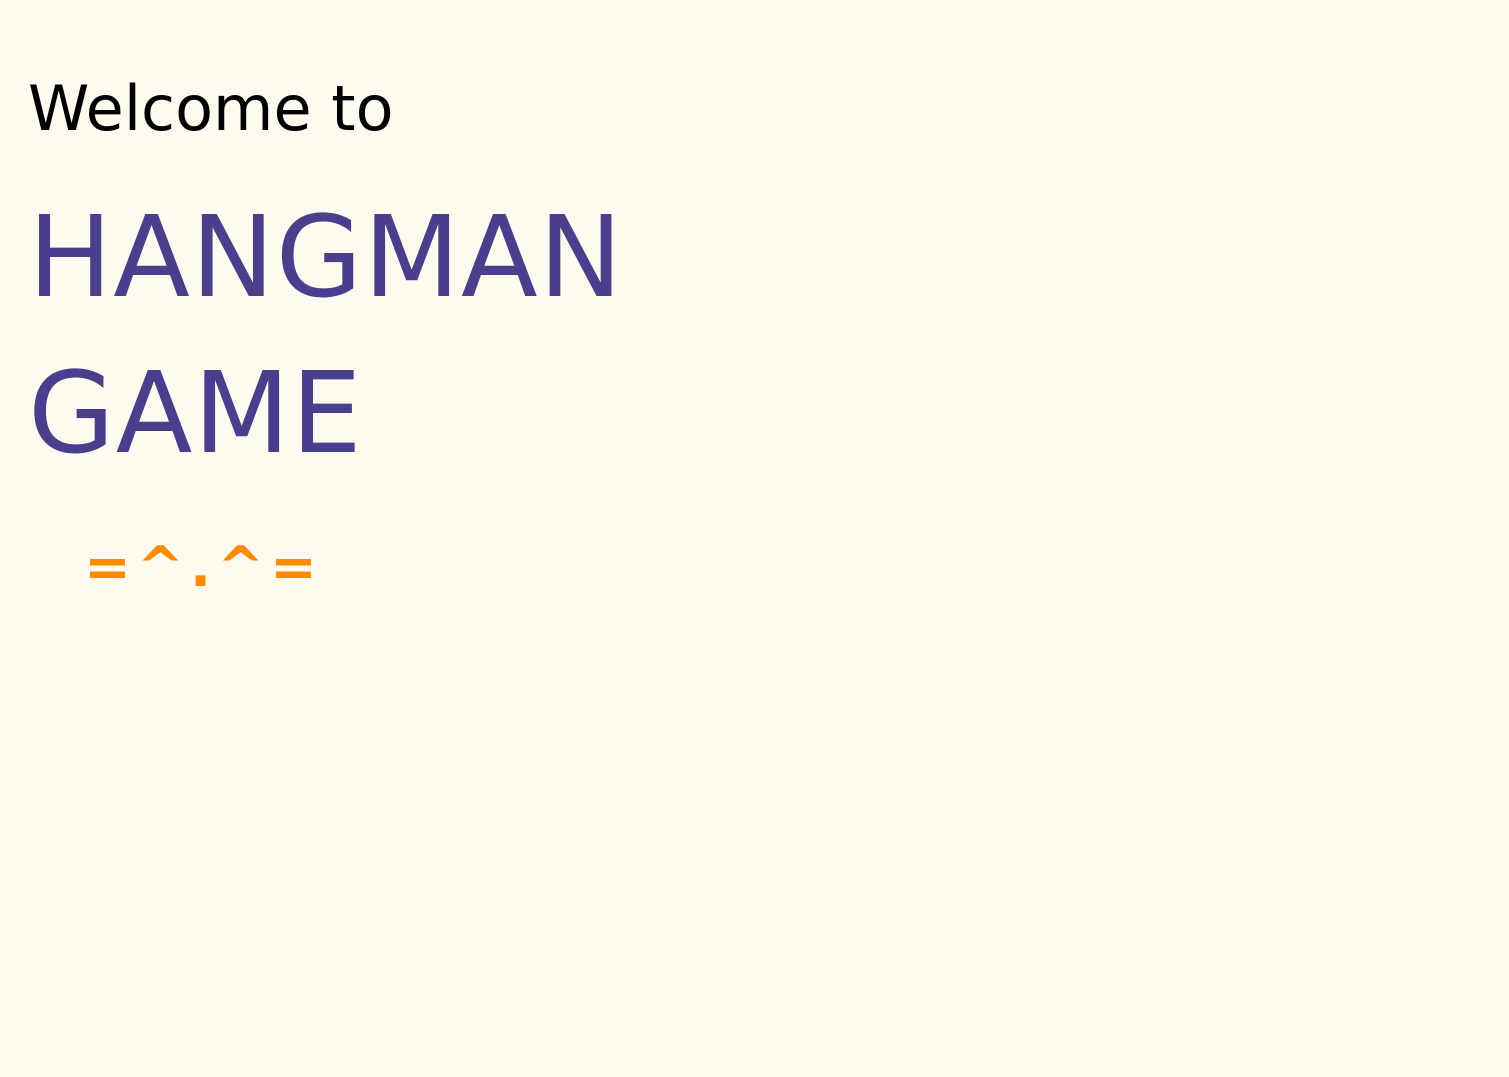  Describe the element at coordinates (195, 414) in the screenshot. I see `game-title-line: GAME` at that location.